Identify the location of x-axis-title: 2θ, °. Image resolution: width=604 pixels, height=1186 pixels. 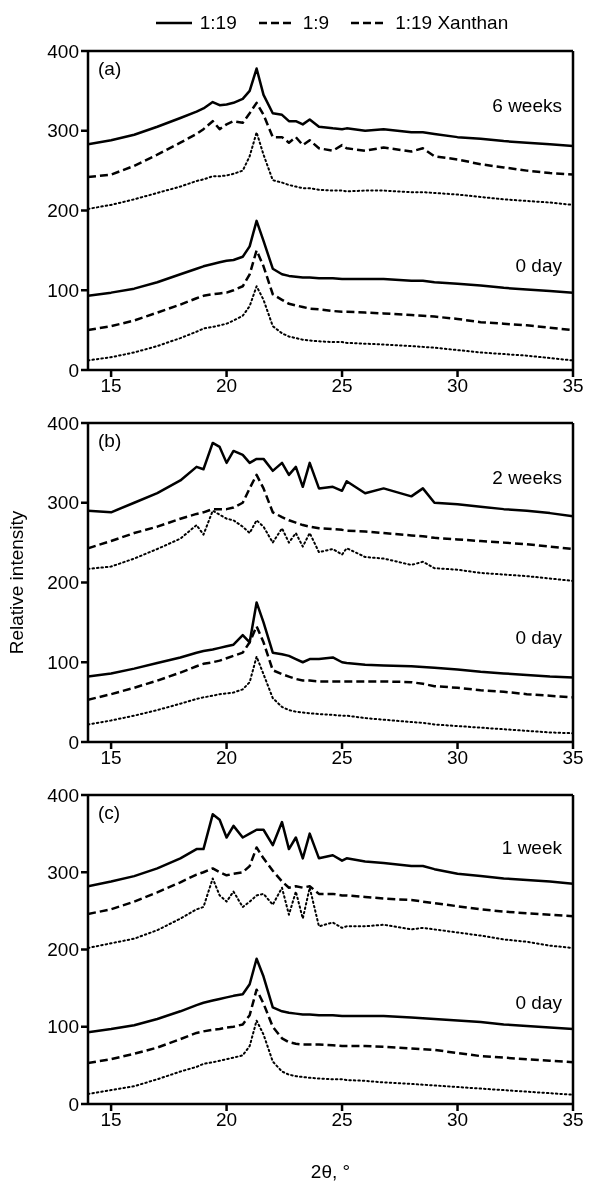
(330, 1171).